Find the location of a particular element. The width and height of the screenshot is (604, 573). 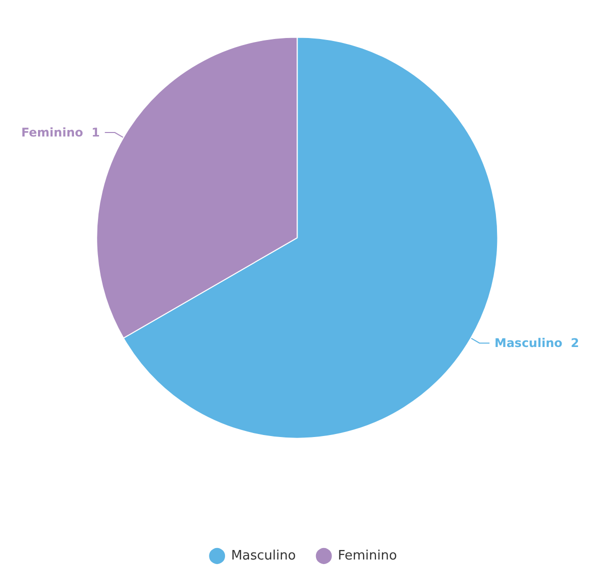

legend-label: Masculino is located at coordinates (263, 556).